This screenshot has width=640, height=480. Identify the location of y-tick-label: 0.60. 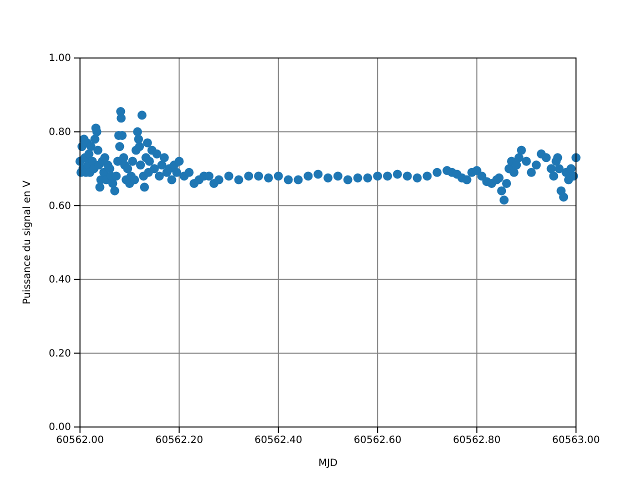
(59, 206).